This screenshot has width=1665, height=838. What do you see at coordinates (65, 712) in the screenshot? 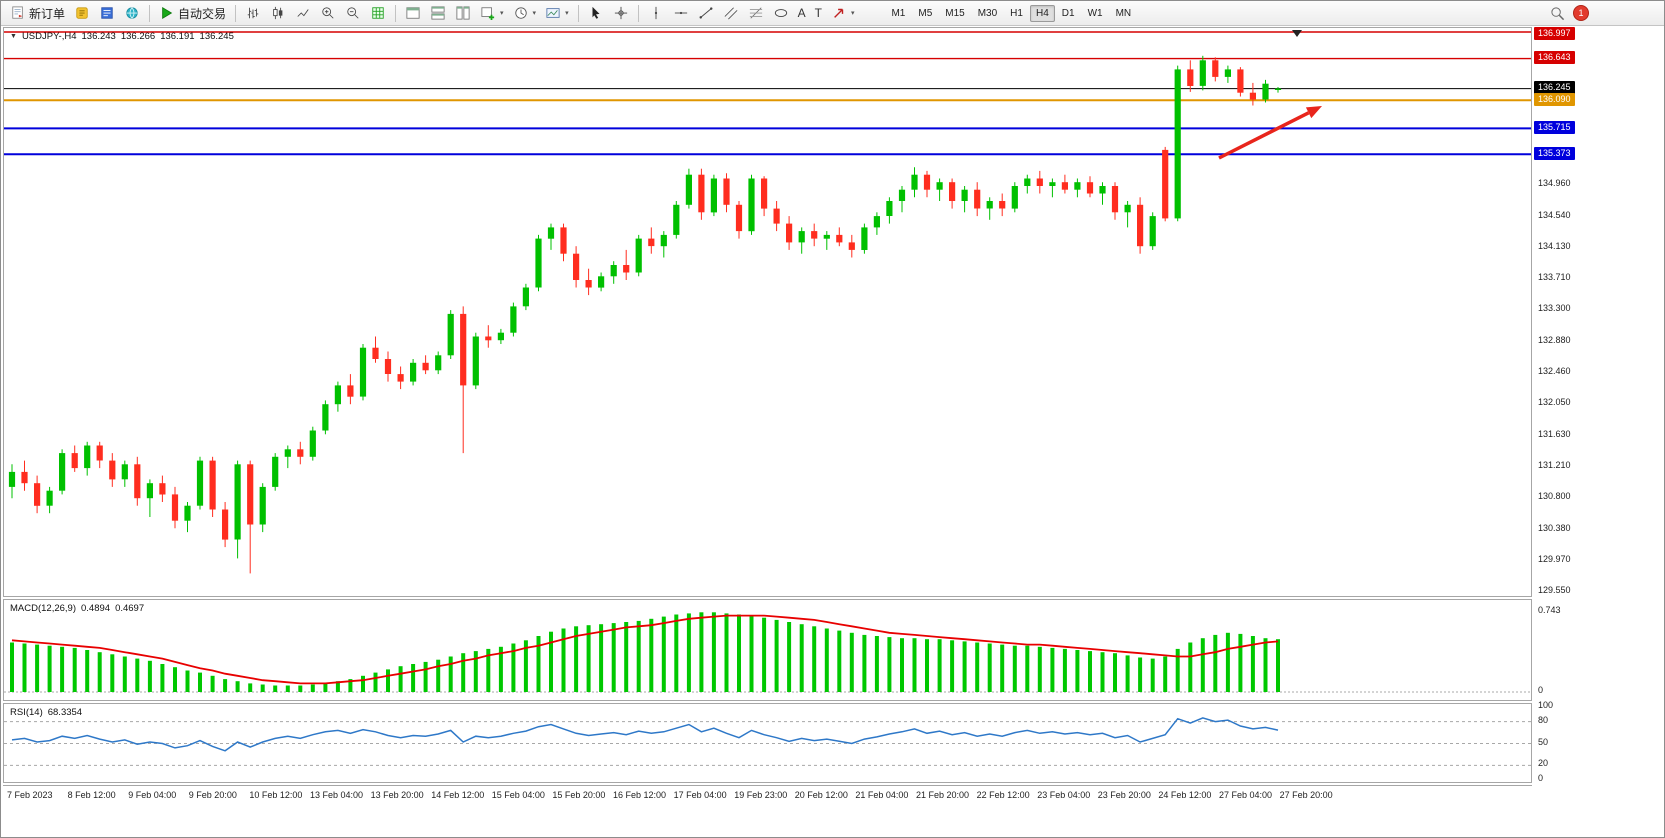
I see `rsi-value: 68.3354` at bounding box center [65, 712].